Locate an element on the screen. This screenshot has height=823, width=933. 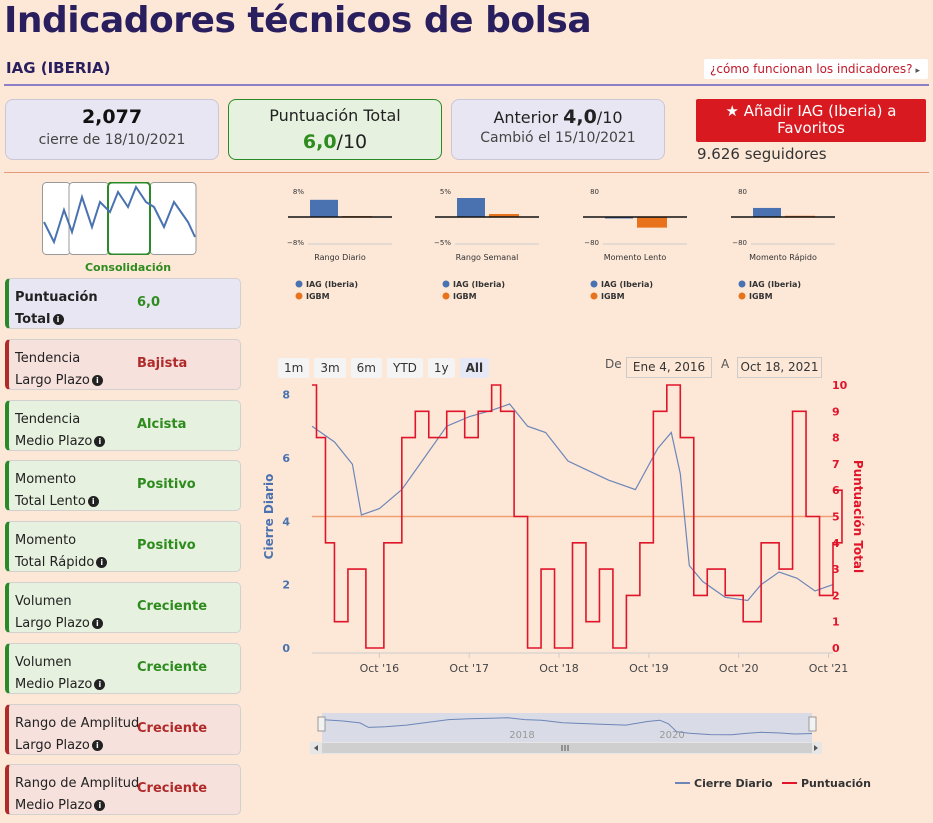
range-all-button: All is located at coordinates (474, 368).